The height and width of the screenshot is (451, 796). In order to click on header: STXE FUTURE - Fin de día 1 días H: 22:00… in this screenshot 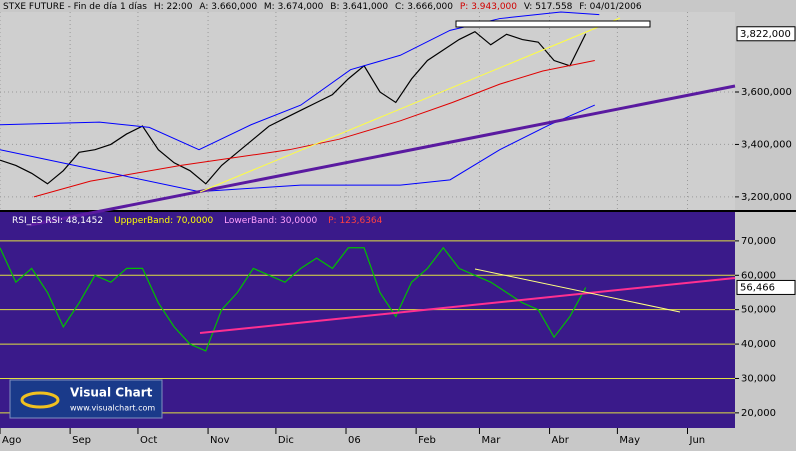, I will do `click(322, 7)`.